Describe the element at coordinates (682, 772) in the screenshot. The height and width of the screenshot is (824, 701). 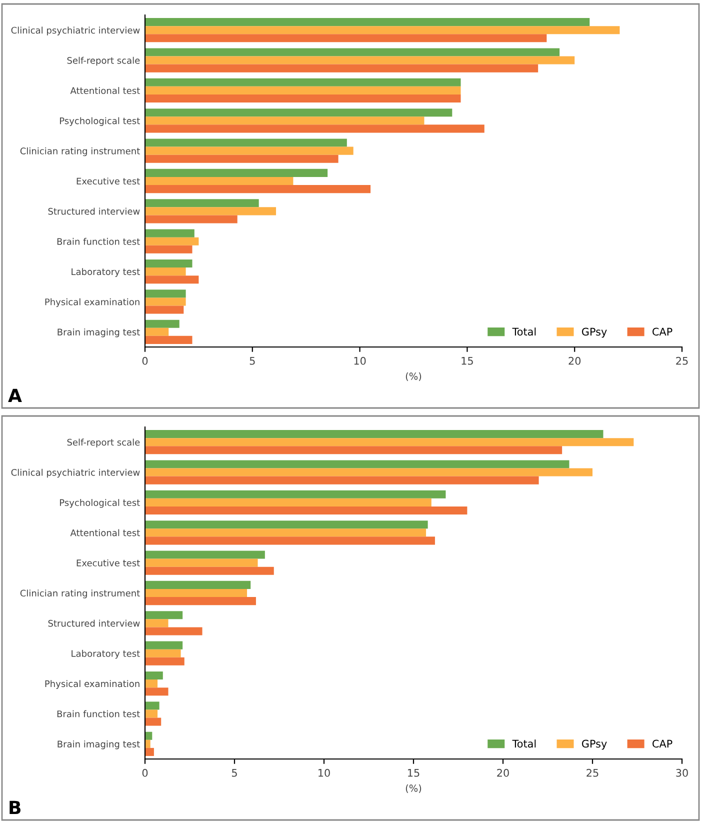
I see `x-tick-label: 30` at that location.